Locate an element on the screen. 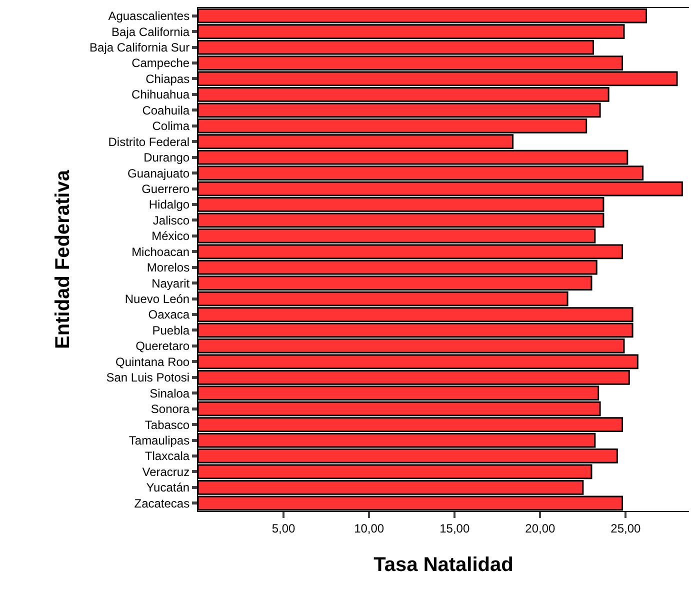  x-axis-title: Tasa Natalidad is located at coordinates (444, 565).